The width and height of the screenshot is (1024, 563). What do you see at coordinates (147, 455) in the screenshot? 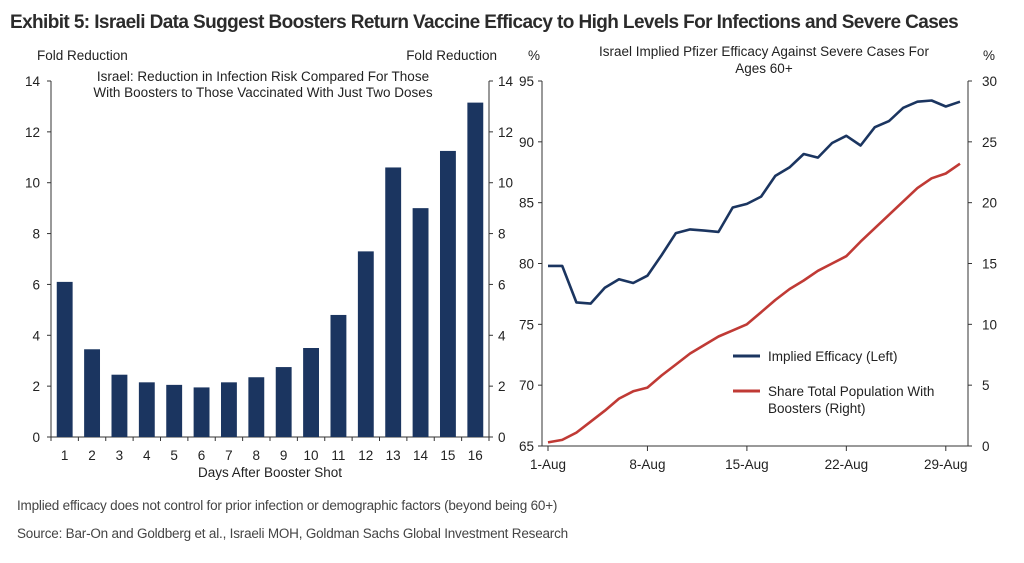
I see `bar-xtick-label: 4` at bounding box center [147, 455].